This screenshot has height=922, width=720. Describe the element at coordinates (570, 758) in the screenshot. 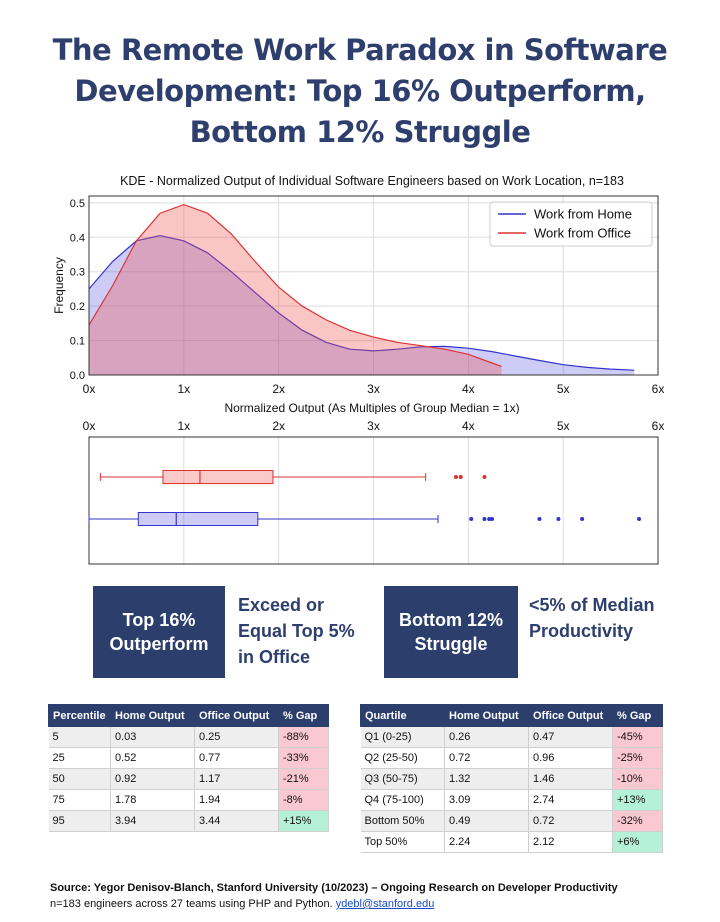

I see `table-cell: 0.96` at that location.